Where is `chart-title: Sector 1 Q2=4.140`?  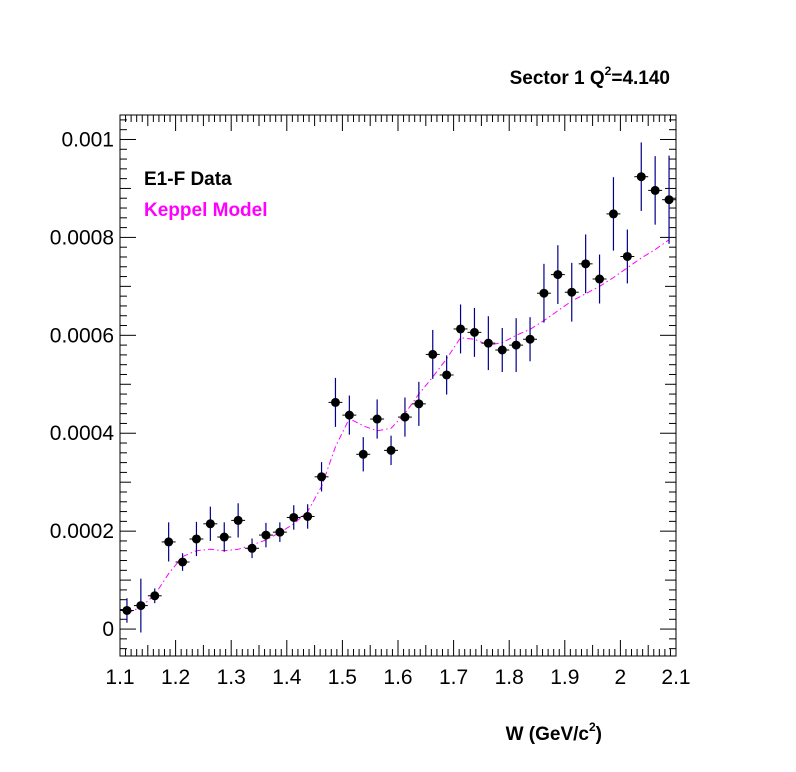 chart-title: Sector 1 Q2=4.140 is located at coordinates (590, 76).